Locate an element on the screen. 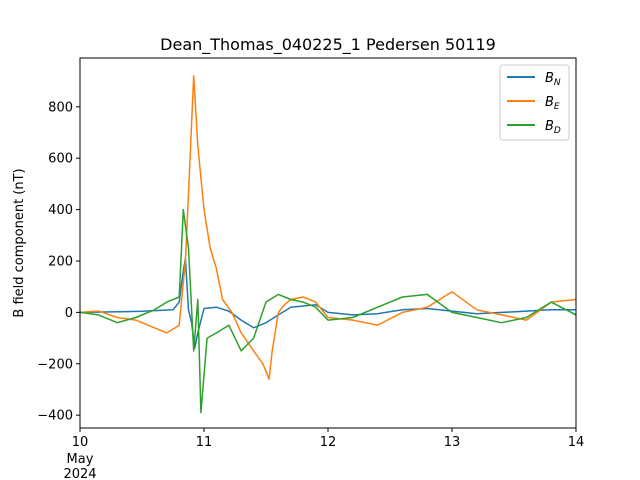 Image resolution: width=640 pixels, height=480 pixels. y-axis: −400 −200 0 200 400 600 800 is located at coordinates (58, 262).